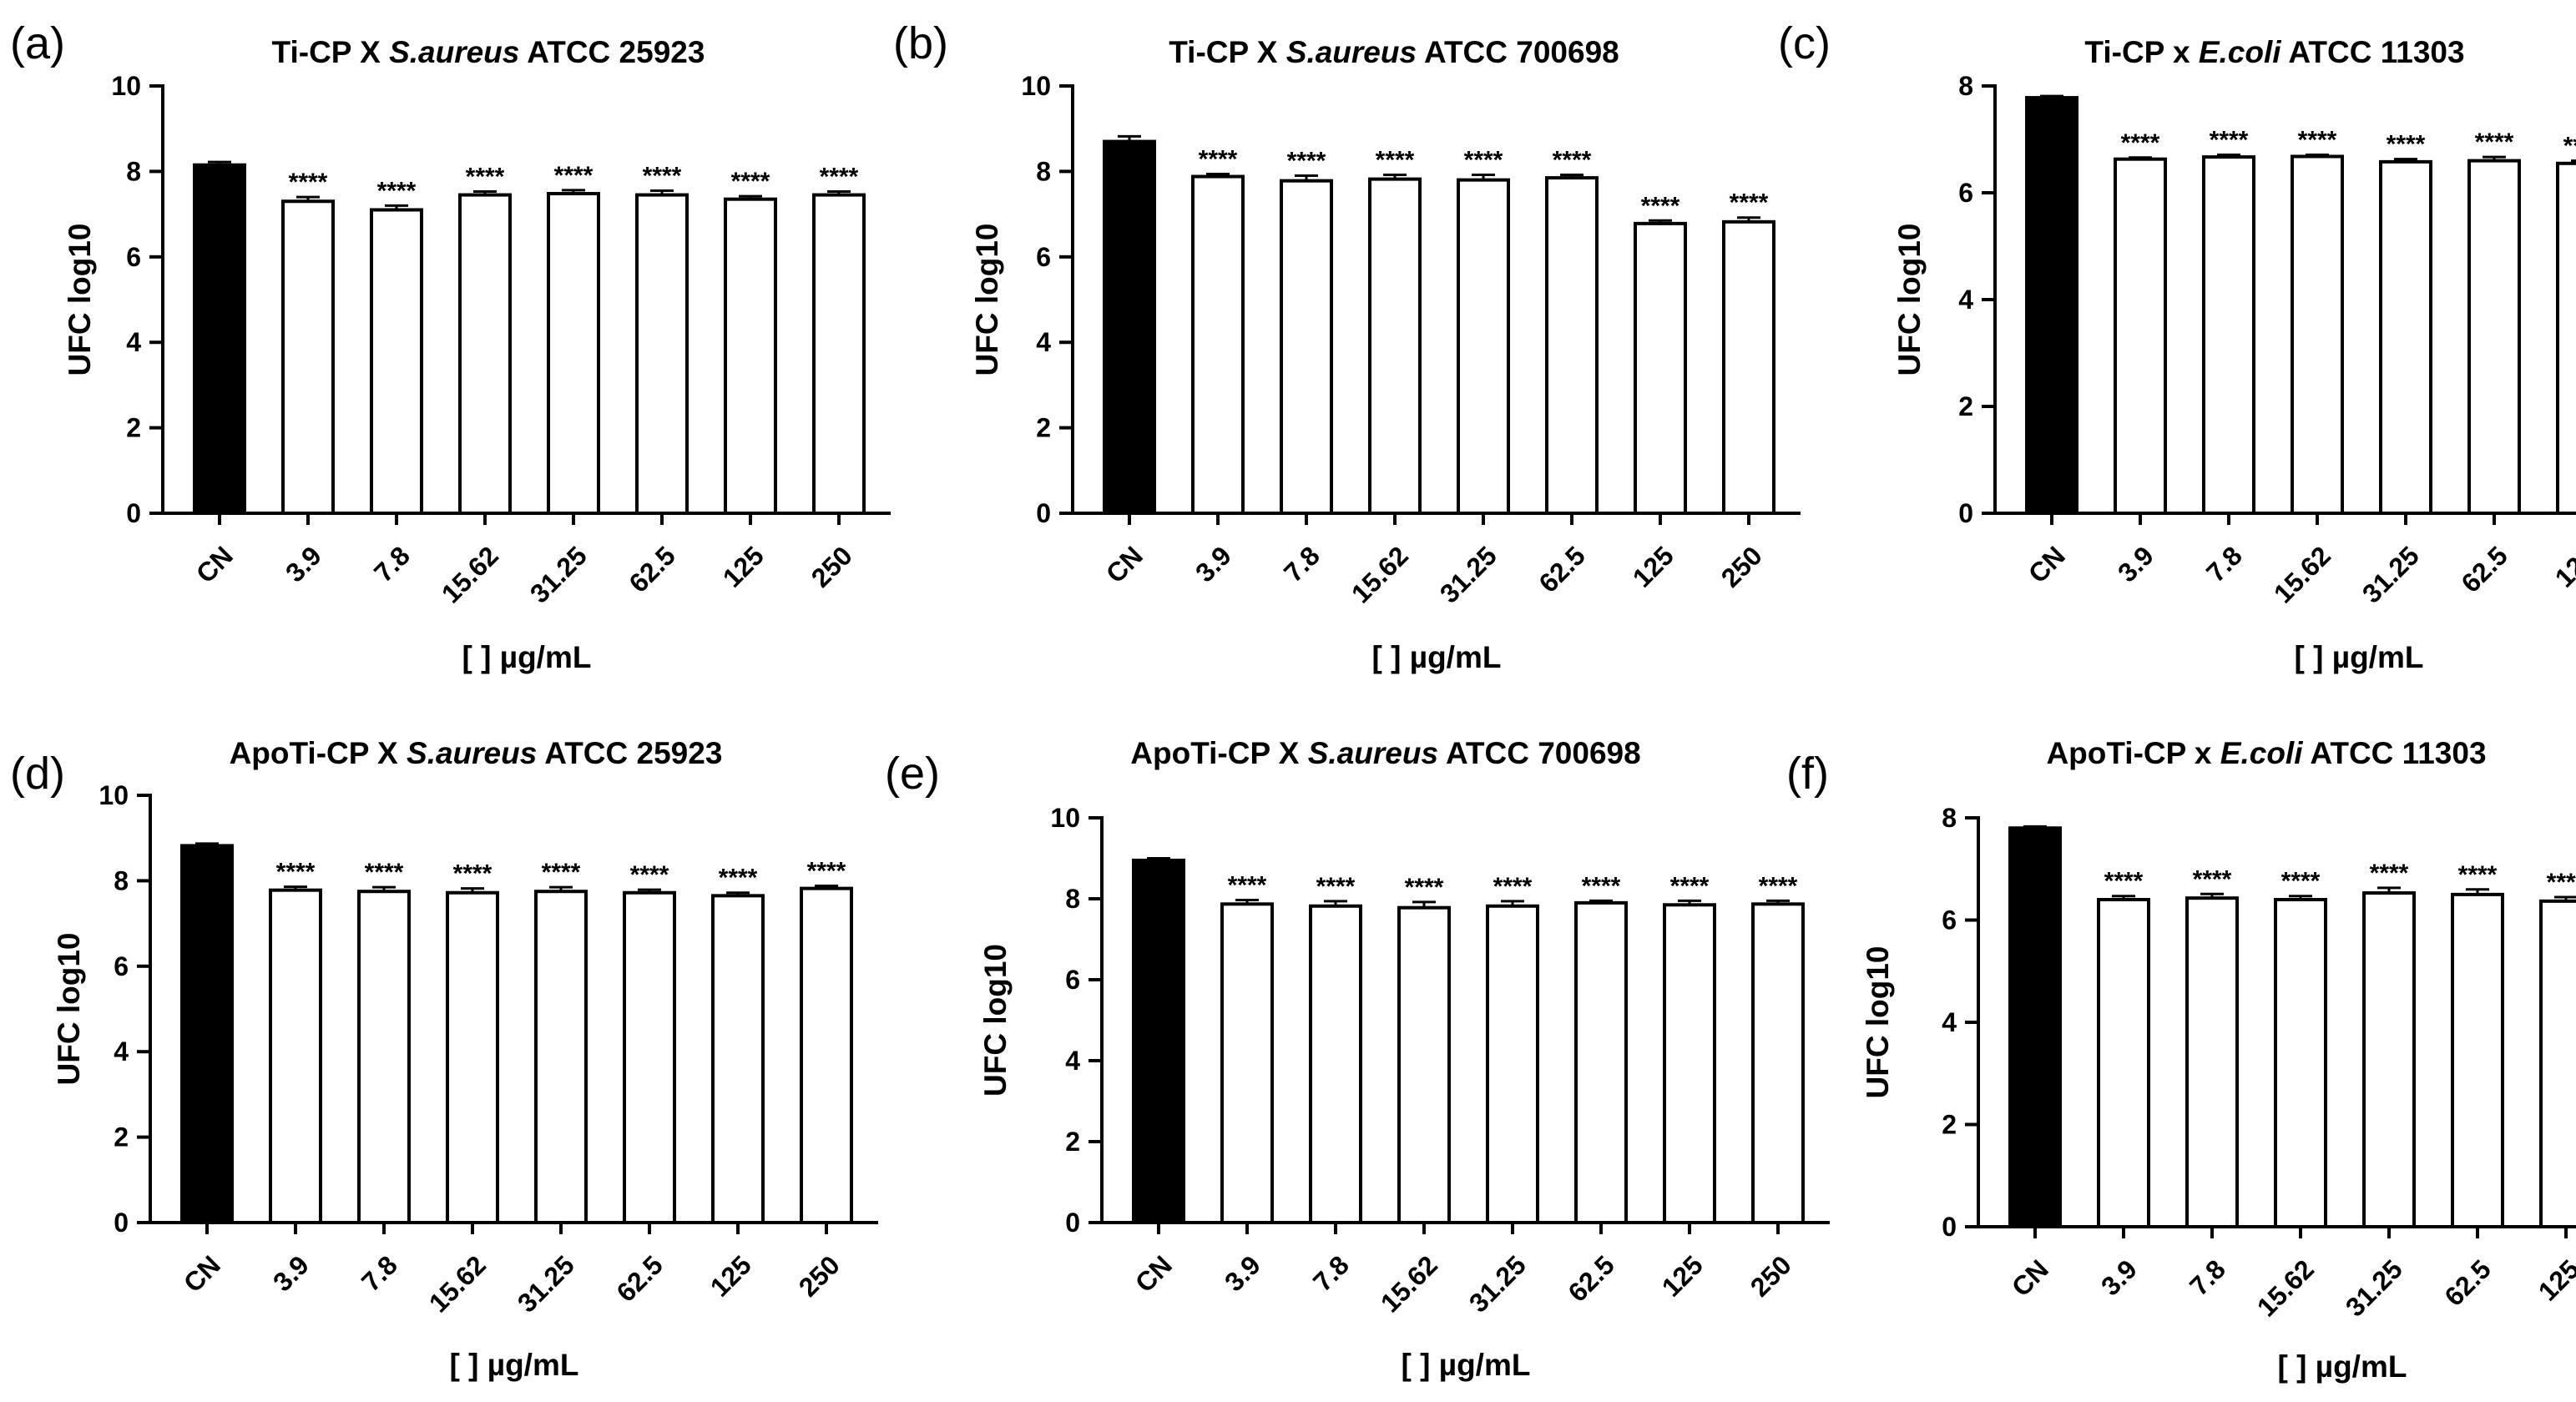  I want to click on chart-title-suffix: ATCC 11303, so click(2394, 753).